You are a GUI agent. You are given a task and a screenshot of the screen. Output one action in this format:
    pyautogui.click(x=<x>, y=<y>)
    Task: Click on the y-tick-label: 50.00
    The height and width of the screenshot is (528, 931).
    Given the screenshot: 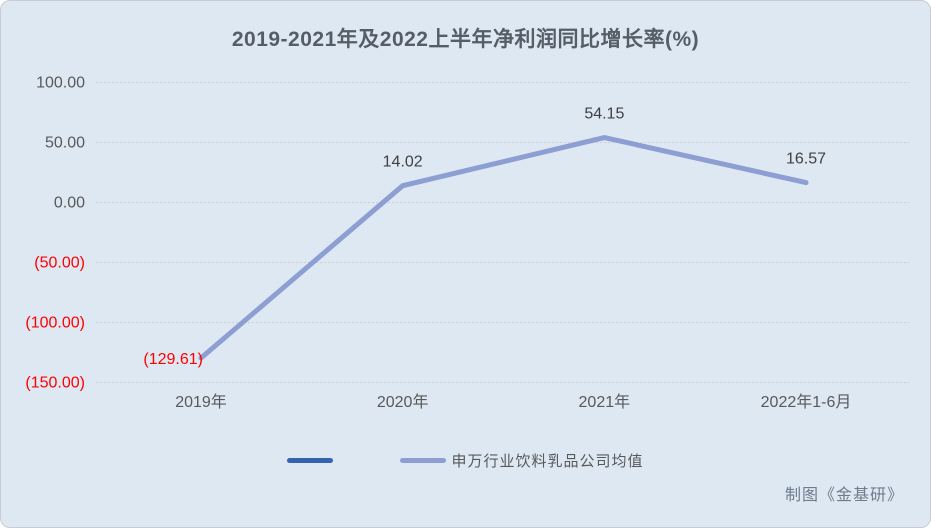 What is the action you would take?
    pyautogui.click(x=65, y=143)
    